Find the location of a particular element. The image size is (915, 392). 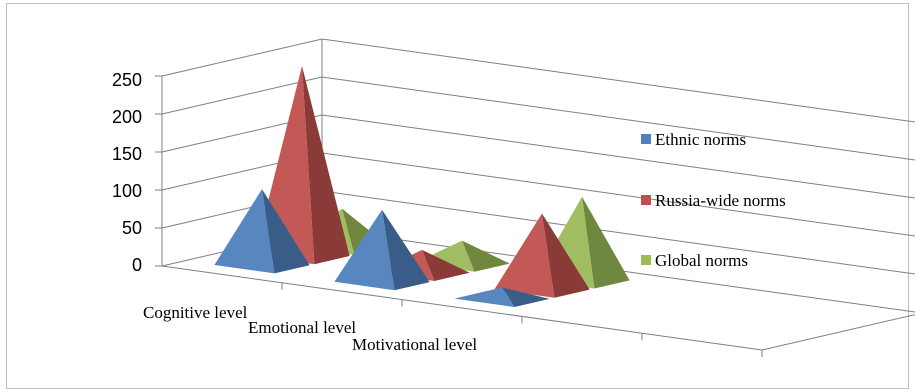

floor-edge-line is located at coordinates (838, 332).